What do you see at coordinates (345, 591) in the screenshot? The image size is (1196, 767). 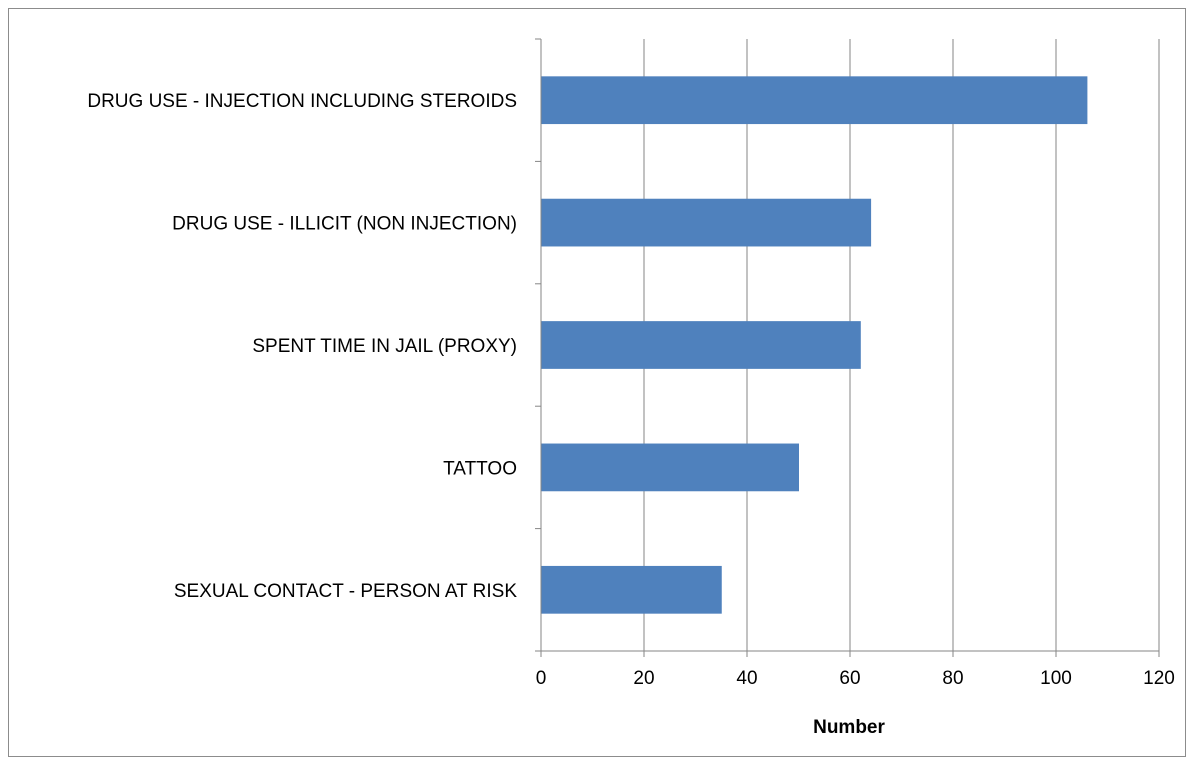 I see `category-label: SEXUAL CONTACT - PERSON AT RISK` at bounding box center [345, 591].